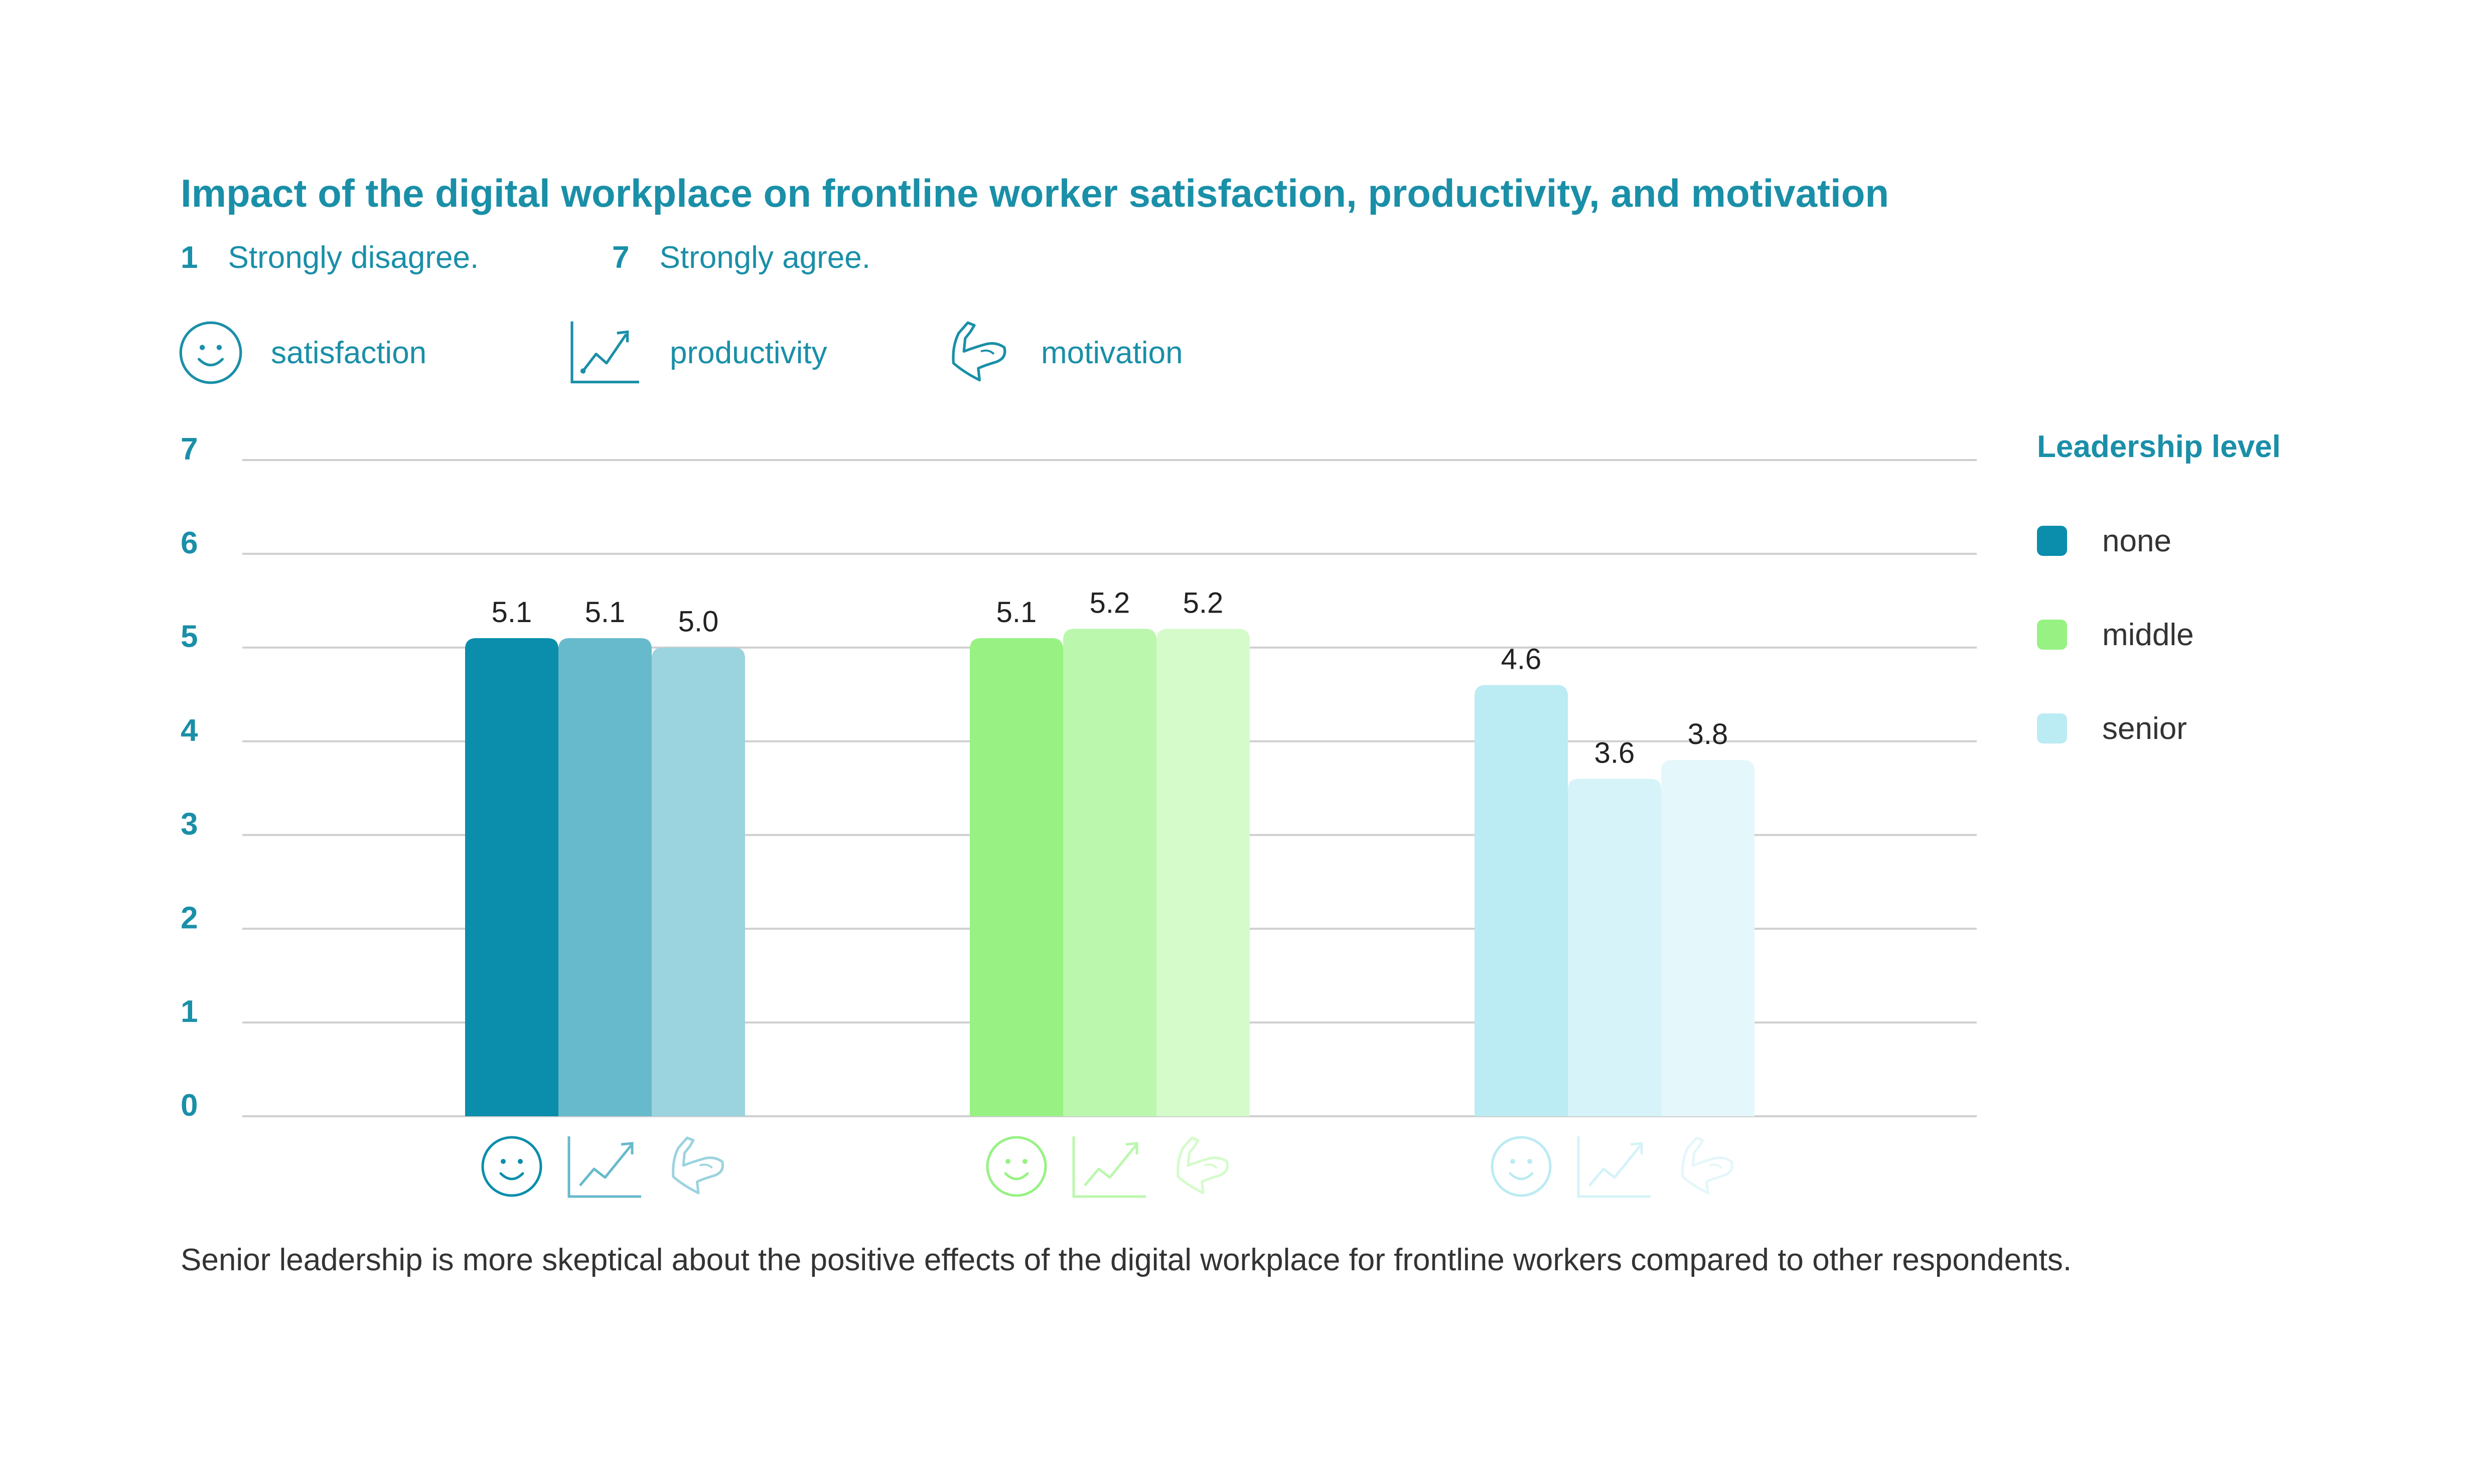  Describe the element at coordinates (189, 731) in the screenshot. I see `y-tick-label: 4` at that location.